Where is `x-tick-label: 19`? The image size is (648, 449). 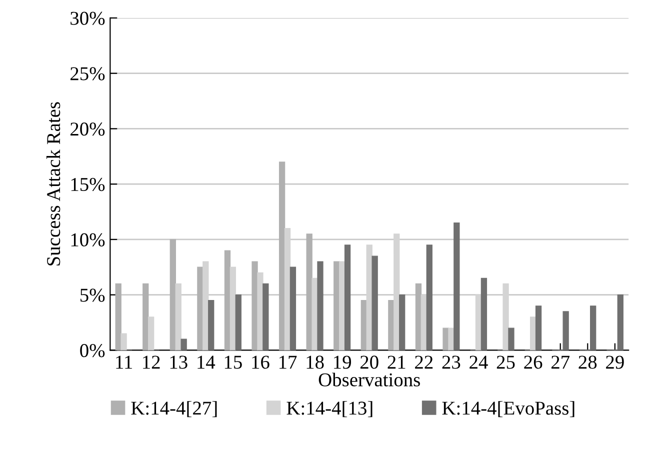 x-tick-label: 19 is located at coordinates (342, 362).